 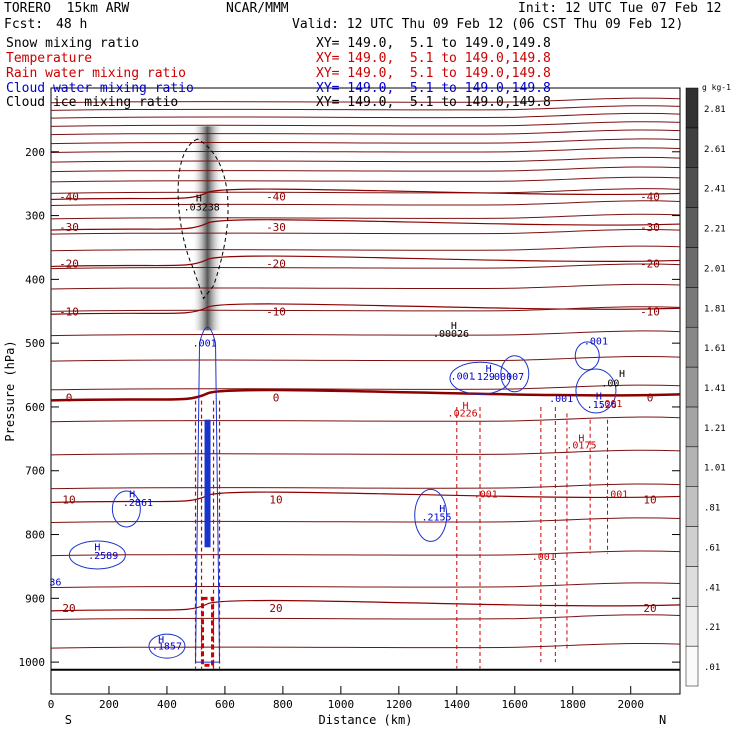 What do you see at coordinates (69, 227) in the screenshot?
I see `isotherm-label: -30` at bounding box center [69, 227].